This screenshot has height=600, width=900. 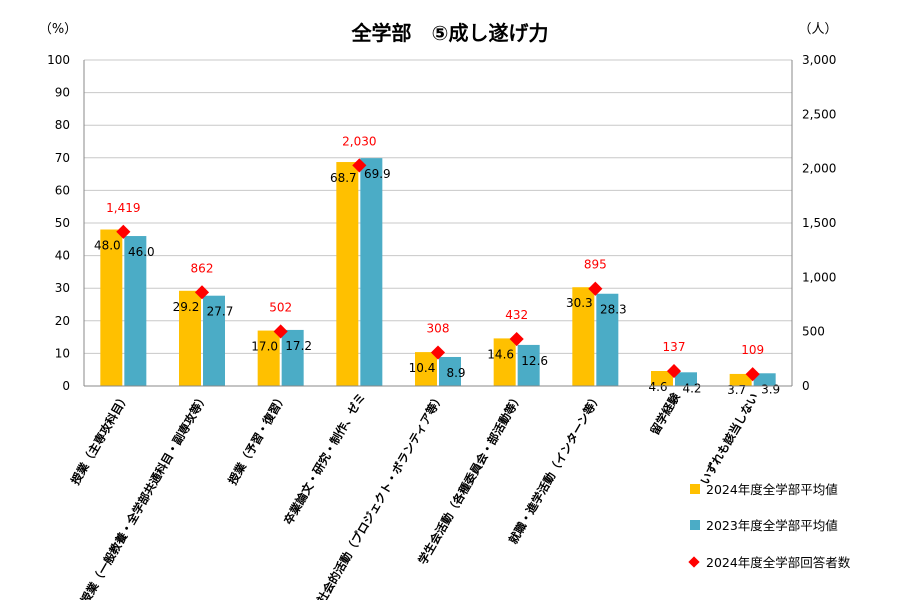 I want to click on right-tick-label: 0, so click(x=806, y=386).